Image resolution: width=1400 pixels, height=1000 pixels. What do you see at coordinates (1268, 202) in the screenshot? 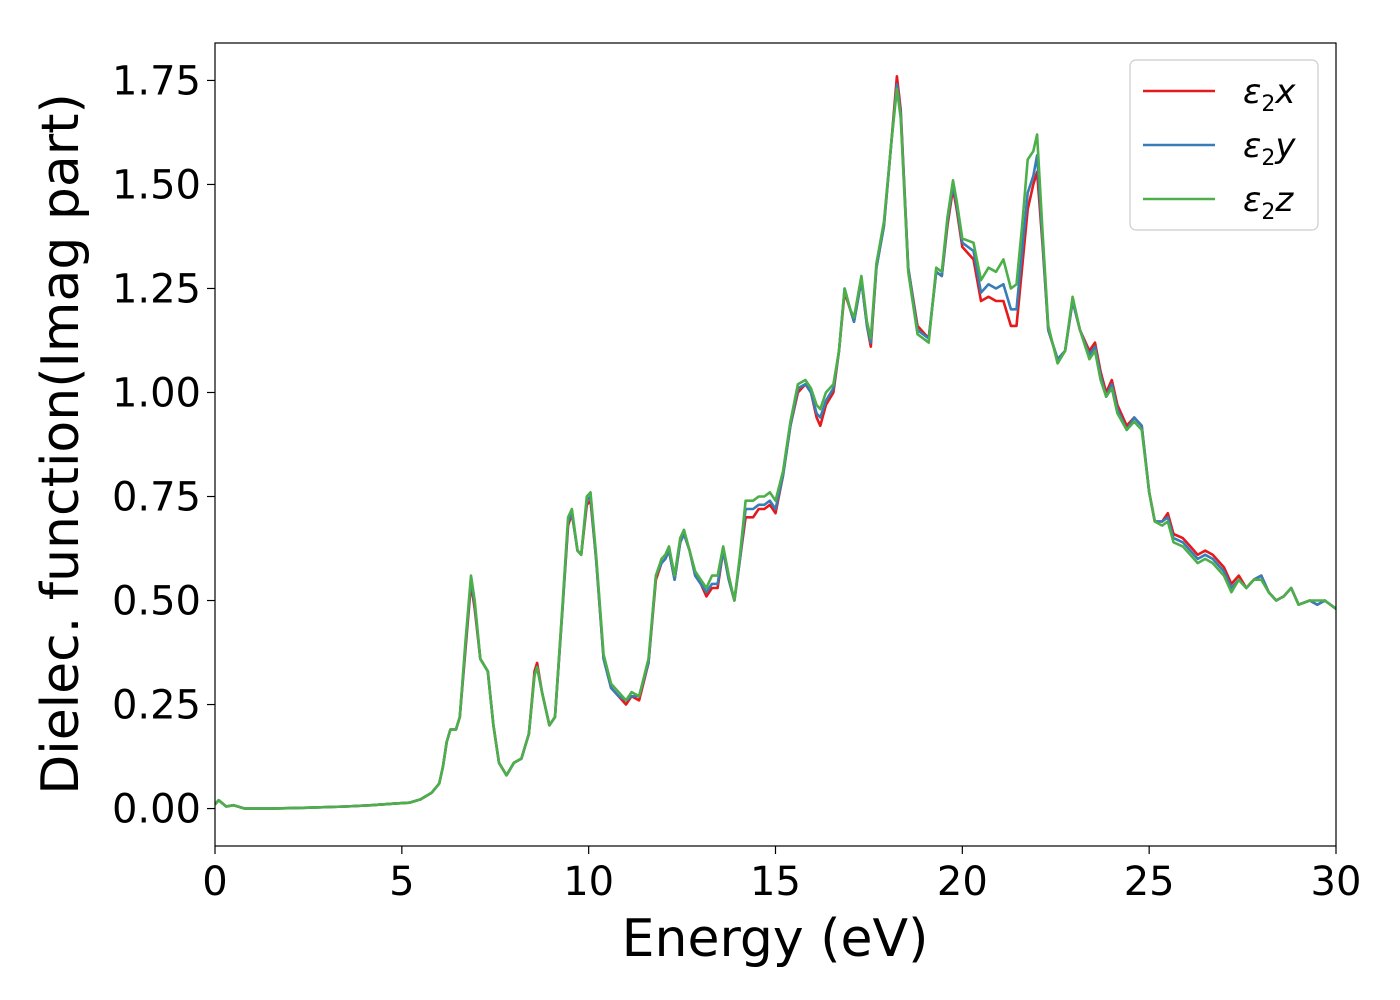
I see `legend-label-z: ε2z` at bounding box center [1268, 202].